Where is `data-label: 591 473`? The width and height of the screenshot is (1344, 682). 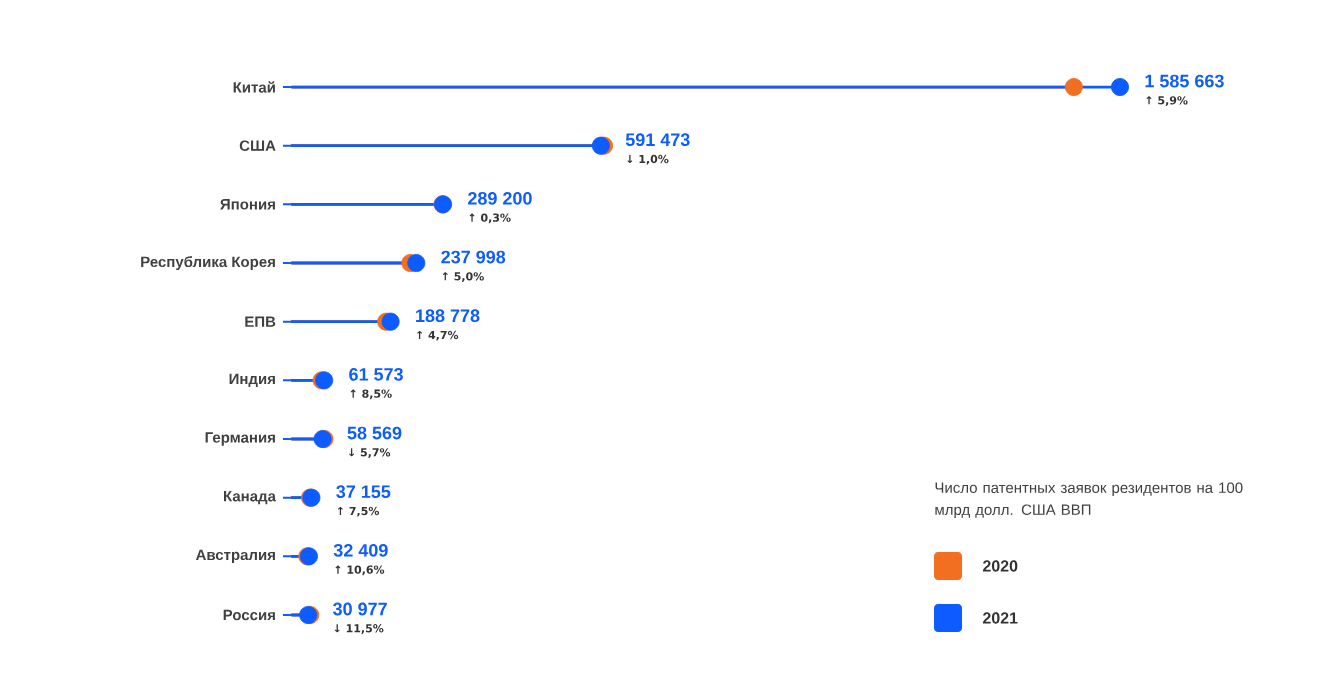 data-label: 591 473 is located at coordinates (657, 140).